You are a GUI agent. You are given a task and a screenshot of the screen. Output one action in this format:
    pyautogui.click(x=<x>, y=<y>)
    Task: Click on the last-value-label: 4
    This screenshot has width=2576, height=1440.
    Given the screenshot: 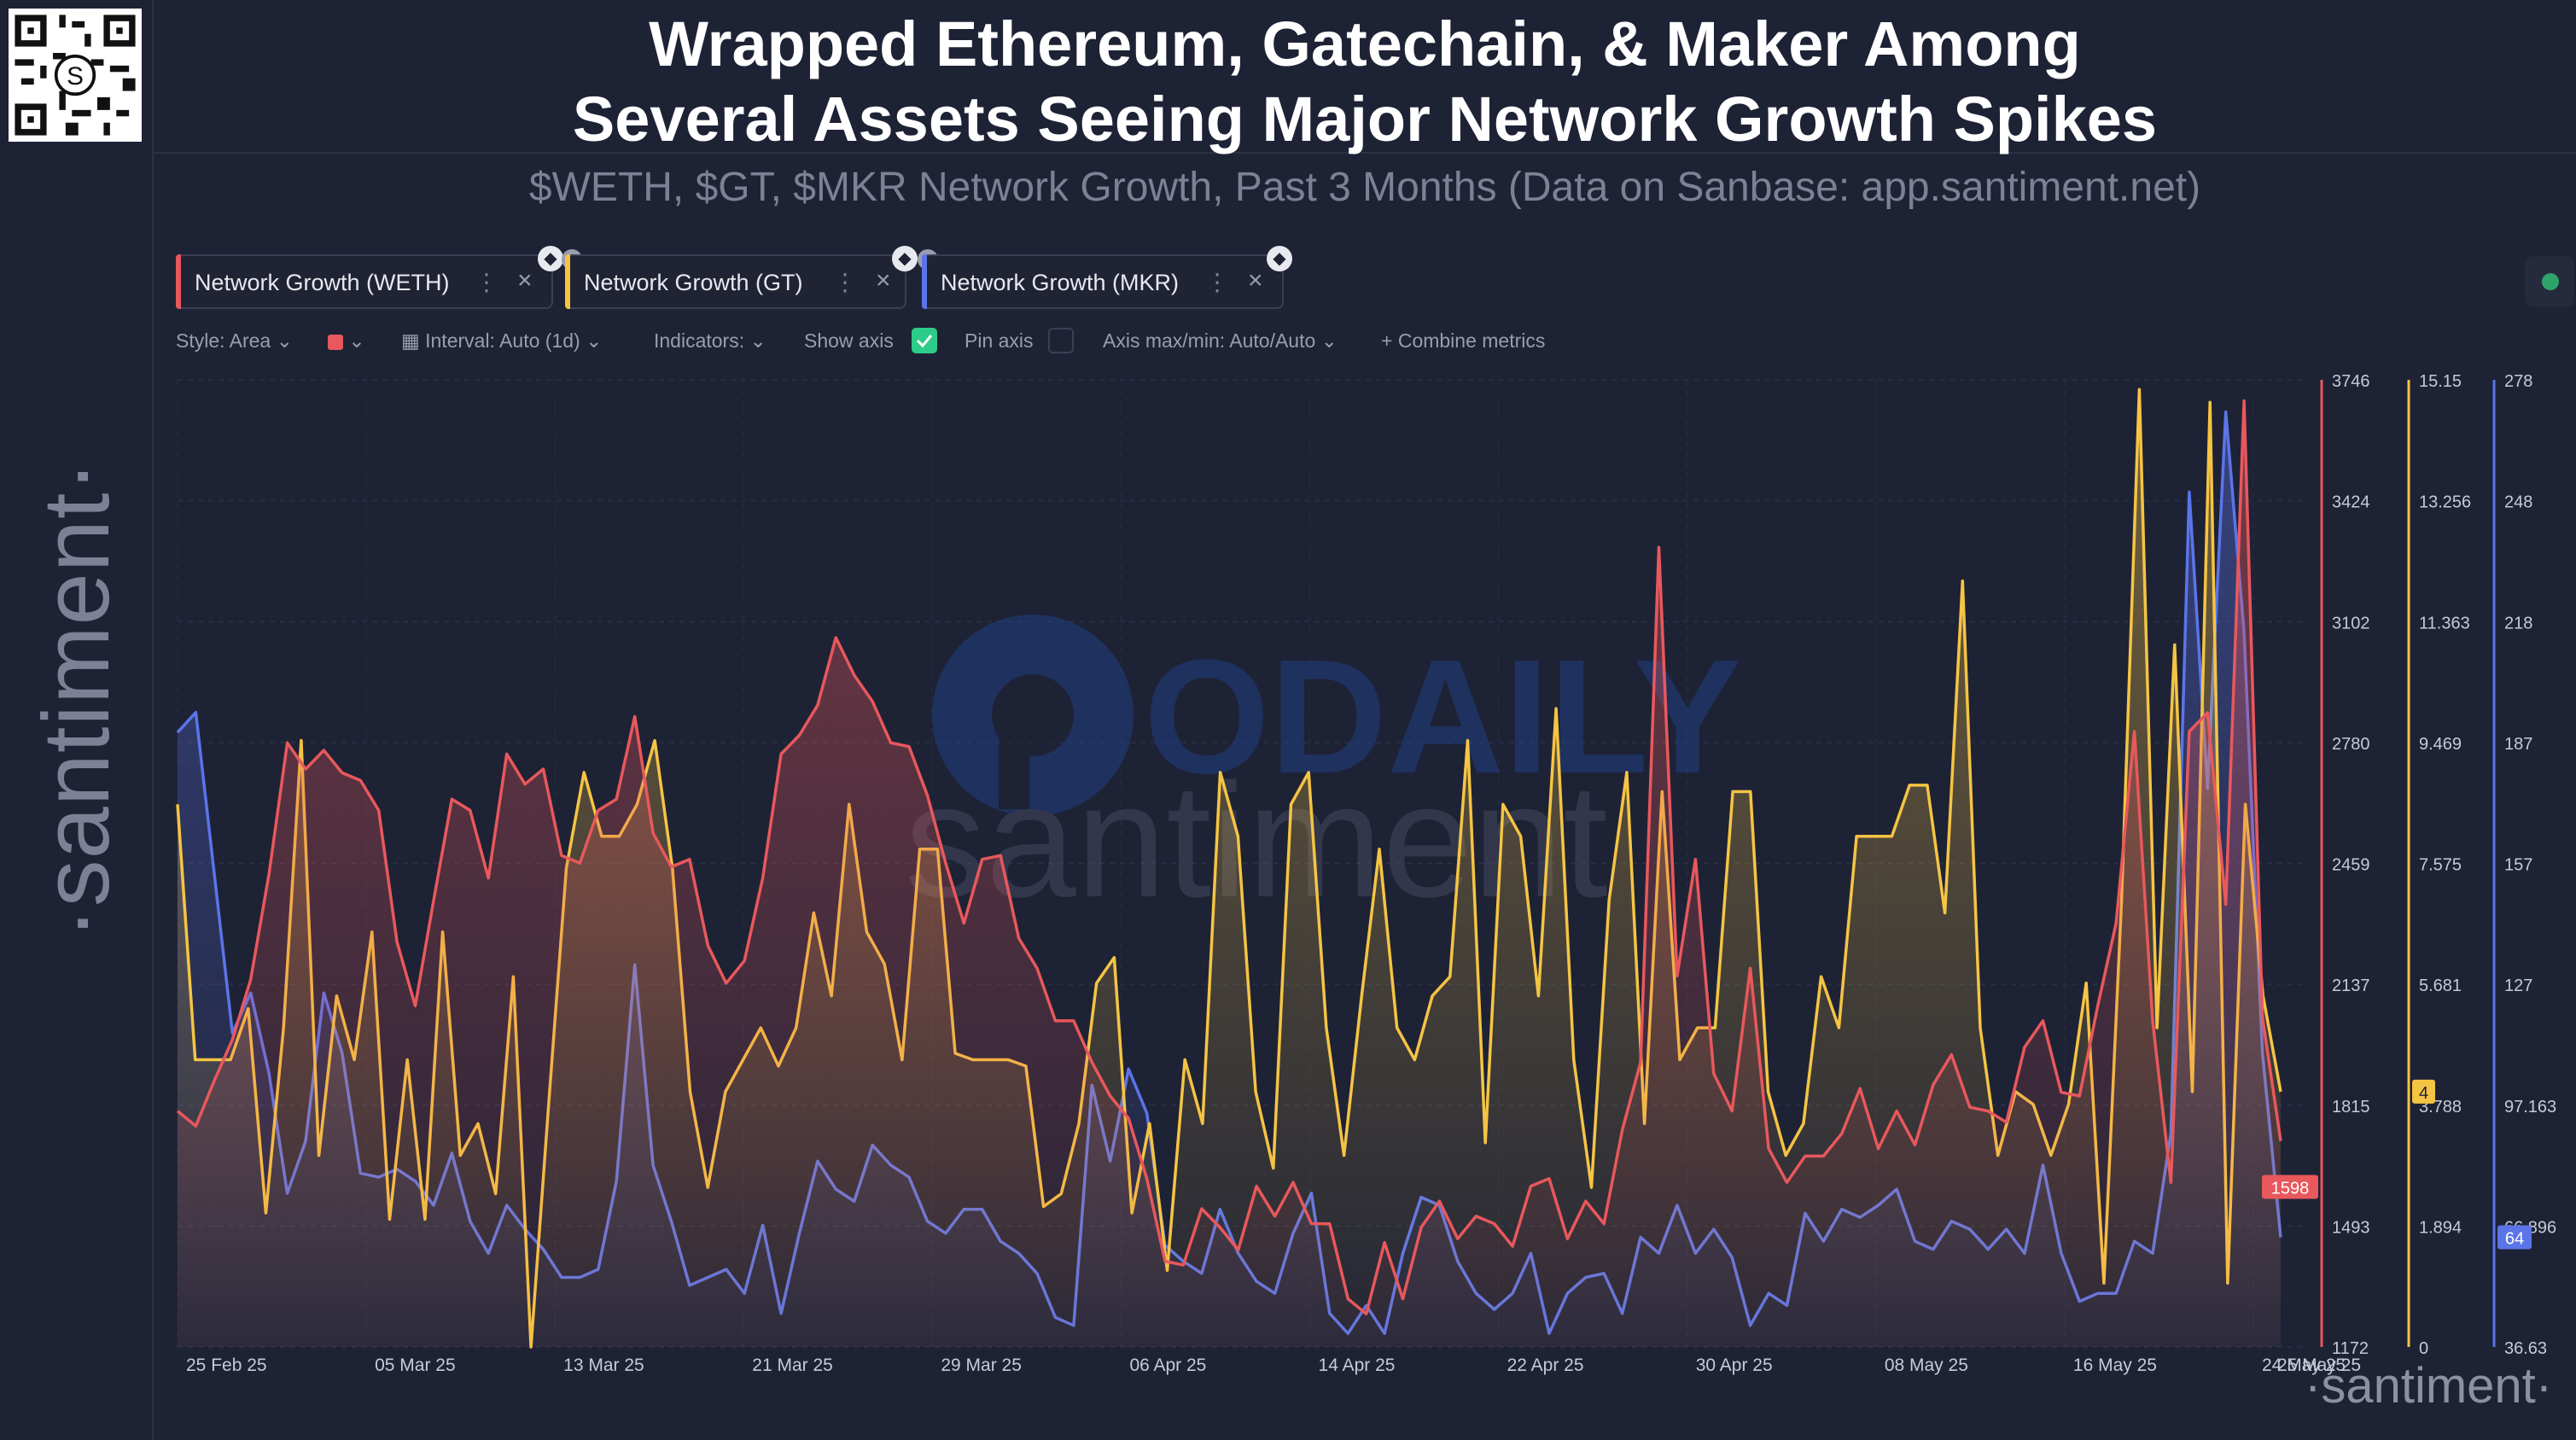 What is the action you would take?
    pyautogui.click(x=2423, y=1093)
    